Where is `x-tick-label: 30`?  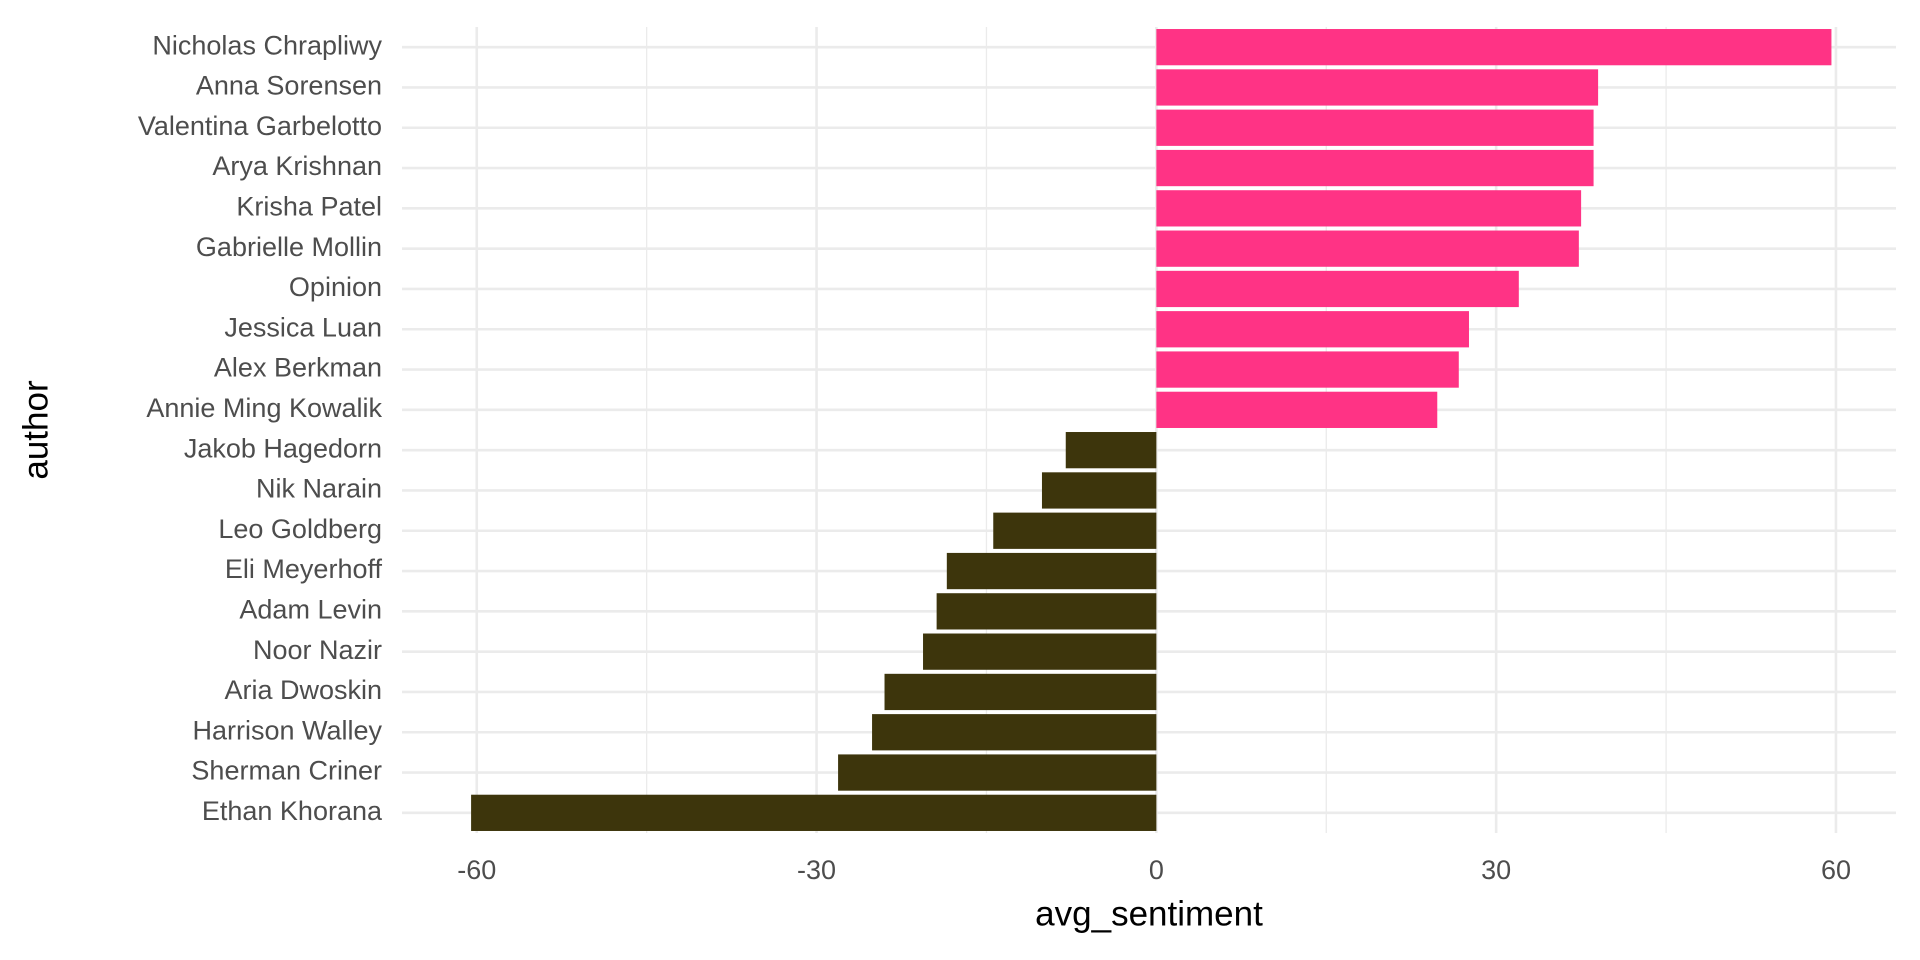 x-tick-label: 30 is located at coordinates (1496, 870).